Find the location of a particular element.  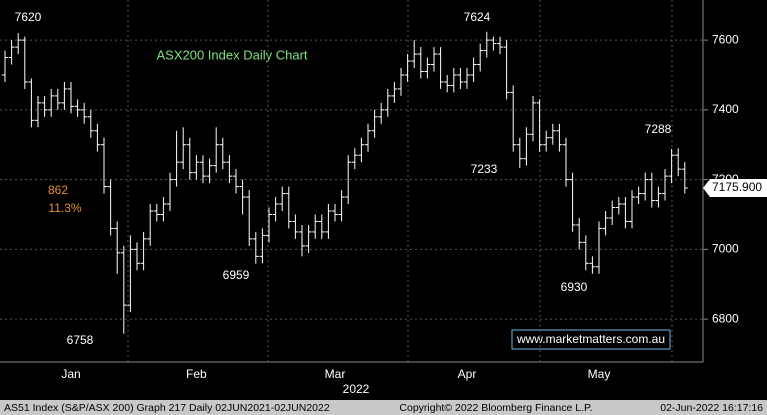

y-tick-label: 7600 is located at coordinates (725, 39).